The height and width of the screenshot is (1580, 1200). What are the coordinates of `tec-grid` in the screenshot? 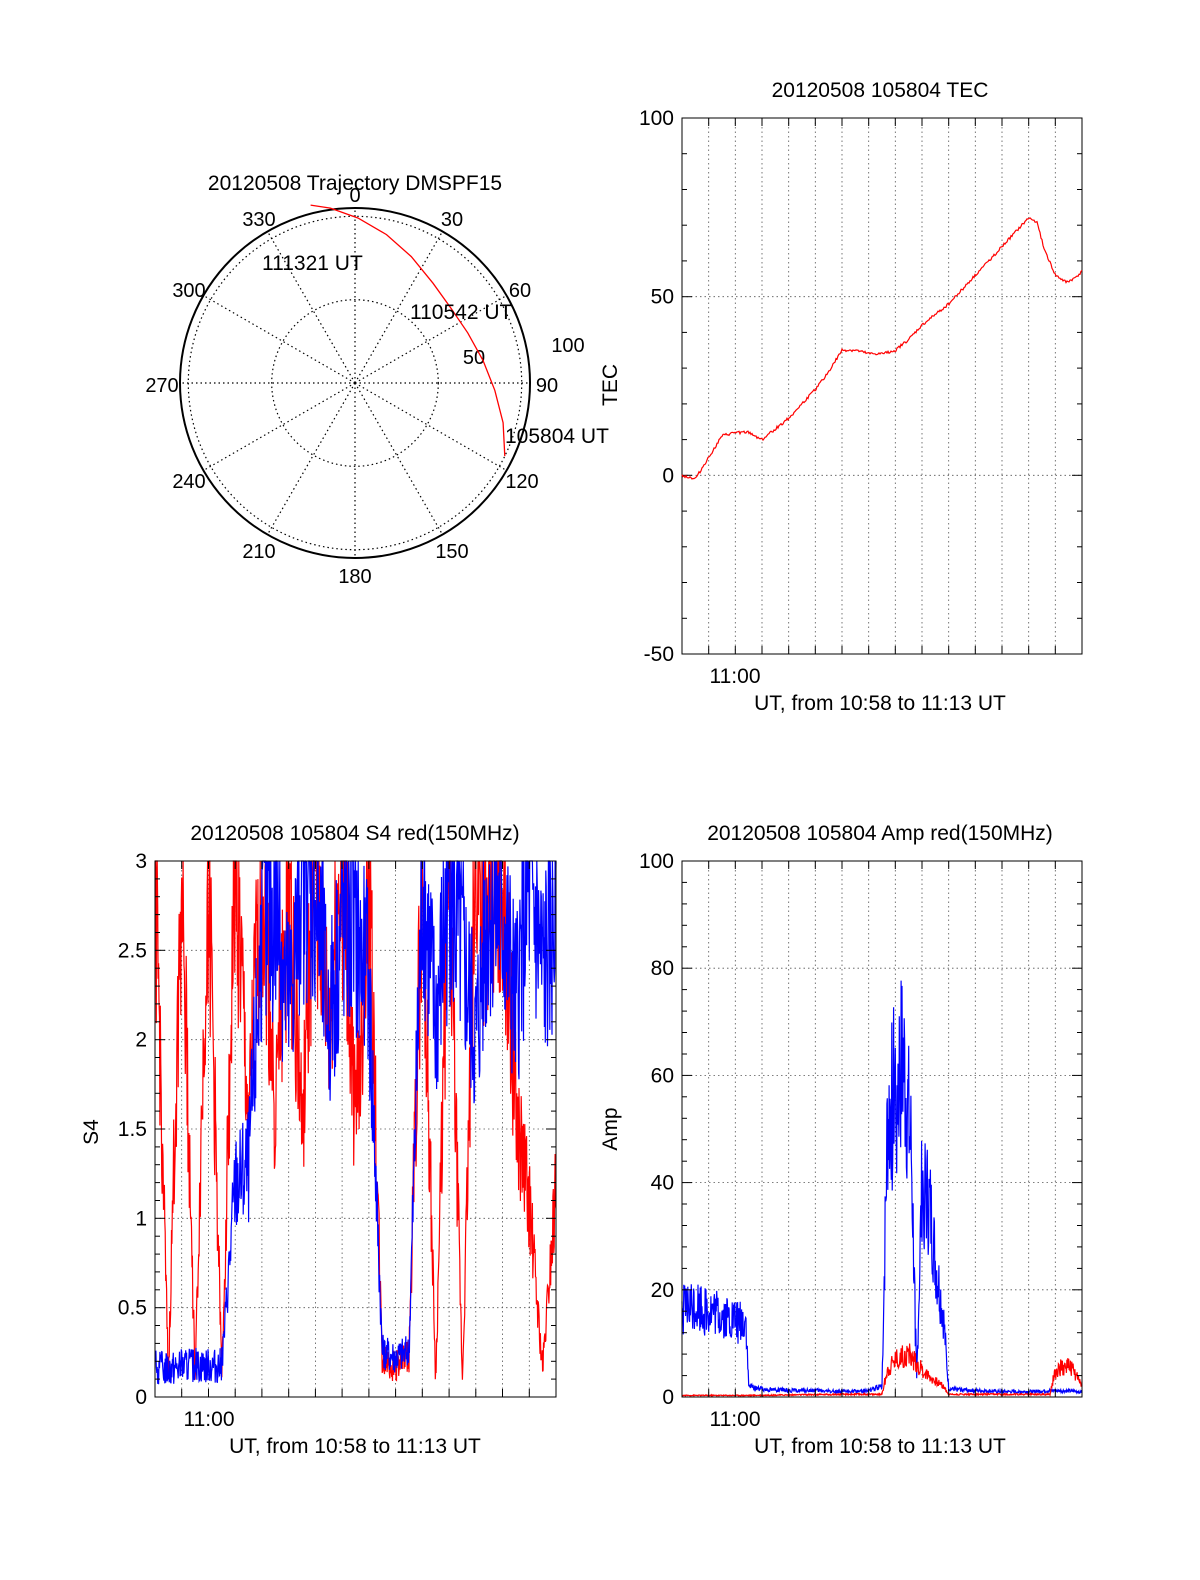 It's located at (882, 386).